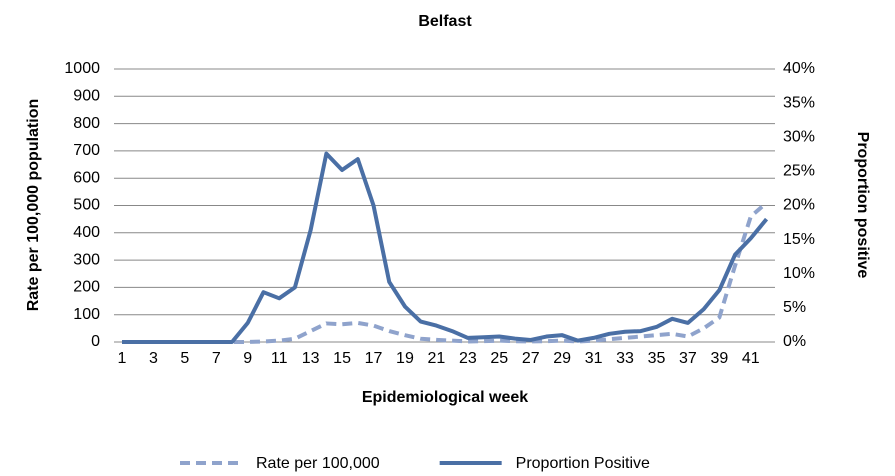 The width and height of the screenshot is (895, 476). What do you see at coordinates (153, 358) in the screenshot?
I see `x-tick-label: 3` at bounding box center [153, 358].